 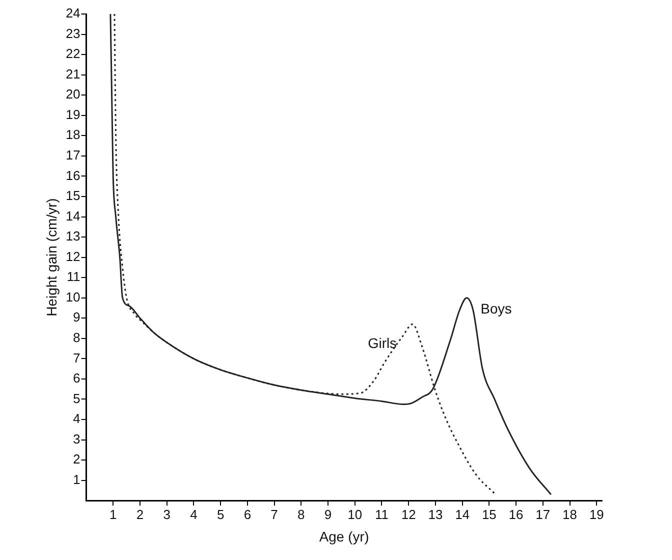 I want to click on x-tick-label: 5, so click(x=220, y=514).